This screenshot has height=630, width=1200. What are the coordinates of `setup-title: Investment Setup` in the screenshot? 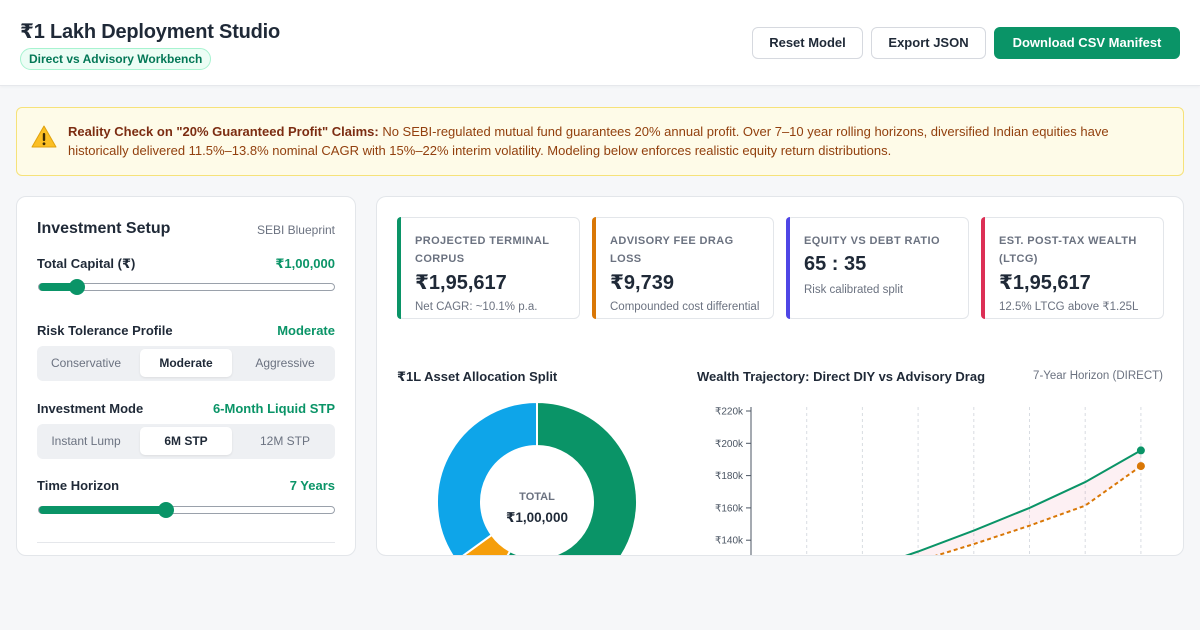 It's located at (104, 228).